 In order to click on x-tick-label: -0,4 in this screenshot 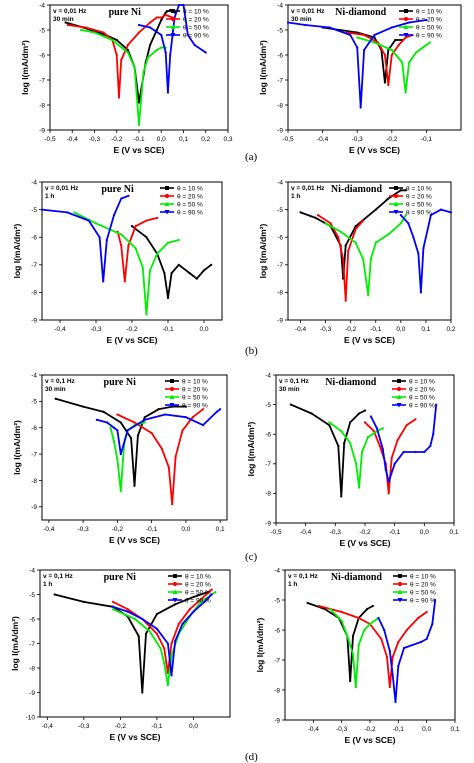, I will do `click(301, 329)`.